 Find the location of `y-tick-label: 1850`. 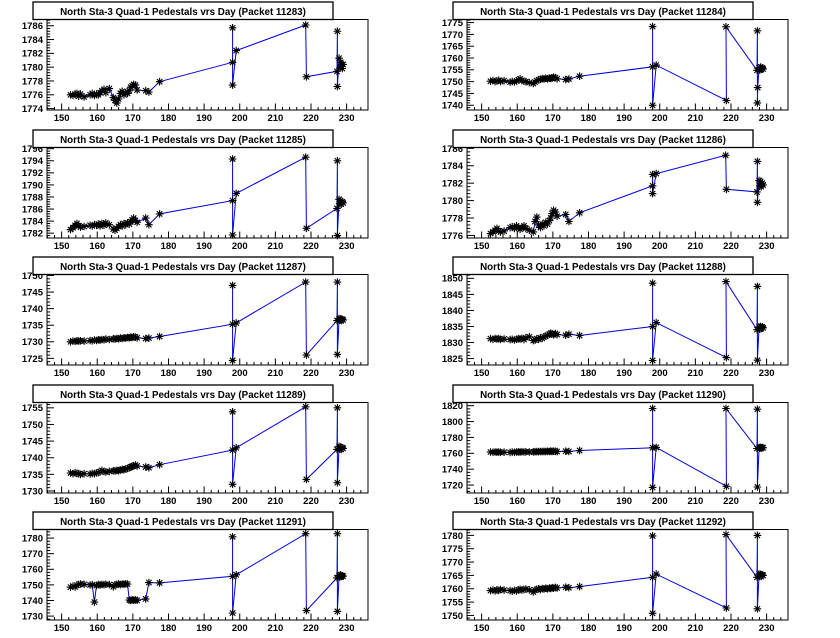

y-tick-label: 1850 is located at coordinates (452, 279).